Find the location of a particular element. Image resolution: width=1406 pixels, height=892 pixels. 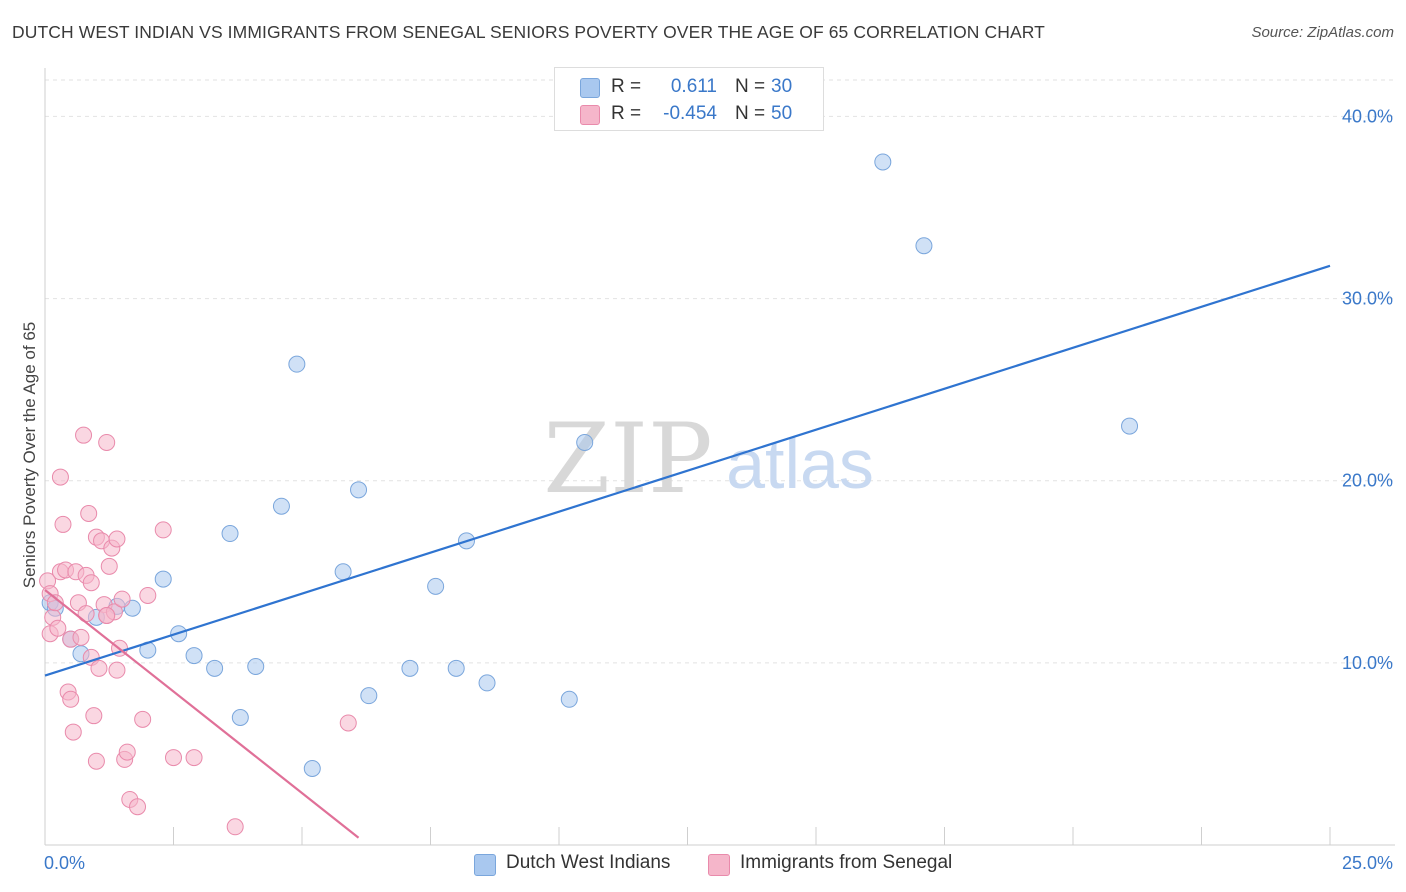

legend-row-dutch: R = 0.611 N = 30 is located at coordinates (689, 87).